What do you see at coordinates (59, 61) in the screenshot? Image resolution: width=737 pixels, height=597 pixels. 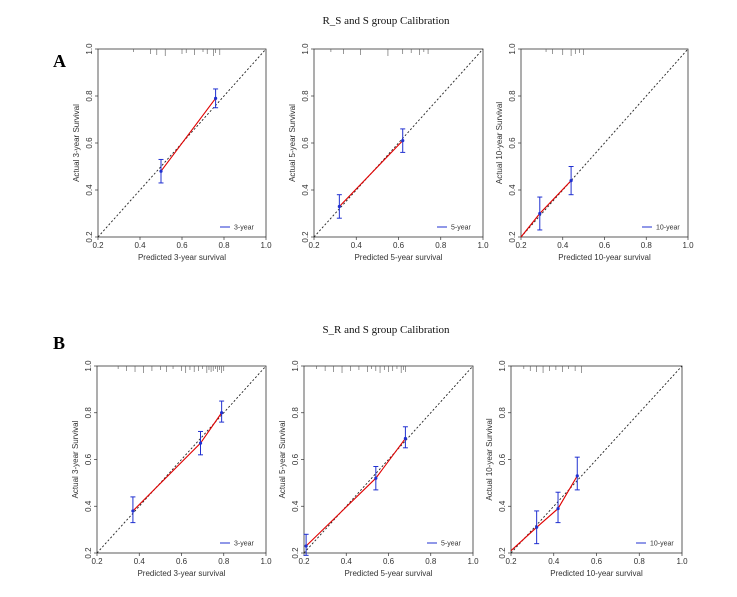 I see `panel-a-label: A` at bounding box center [59, 61].